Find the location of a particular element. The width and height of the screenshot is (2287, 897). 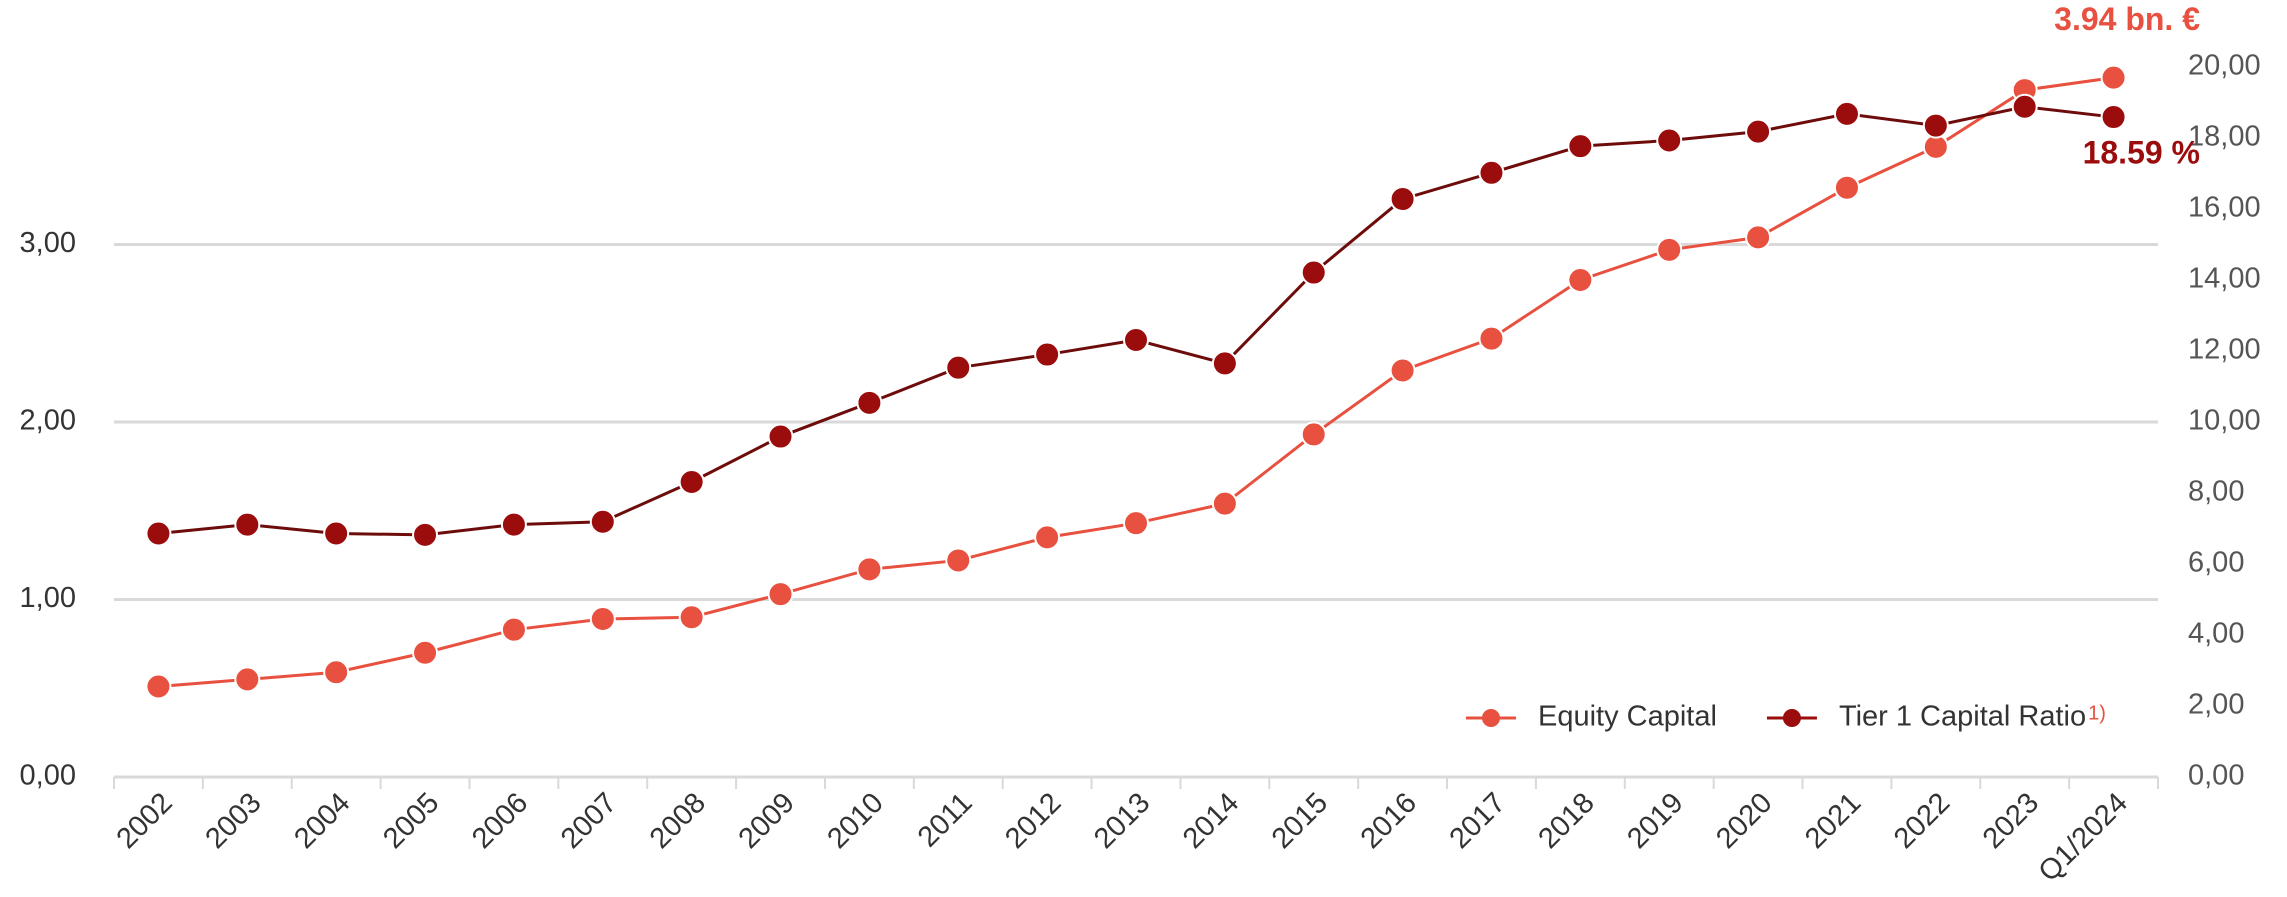

y-tick-label: 0,00 is located at coordinates (48, 776).